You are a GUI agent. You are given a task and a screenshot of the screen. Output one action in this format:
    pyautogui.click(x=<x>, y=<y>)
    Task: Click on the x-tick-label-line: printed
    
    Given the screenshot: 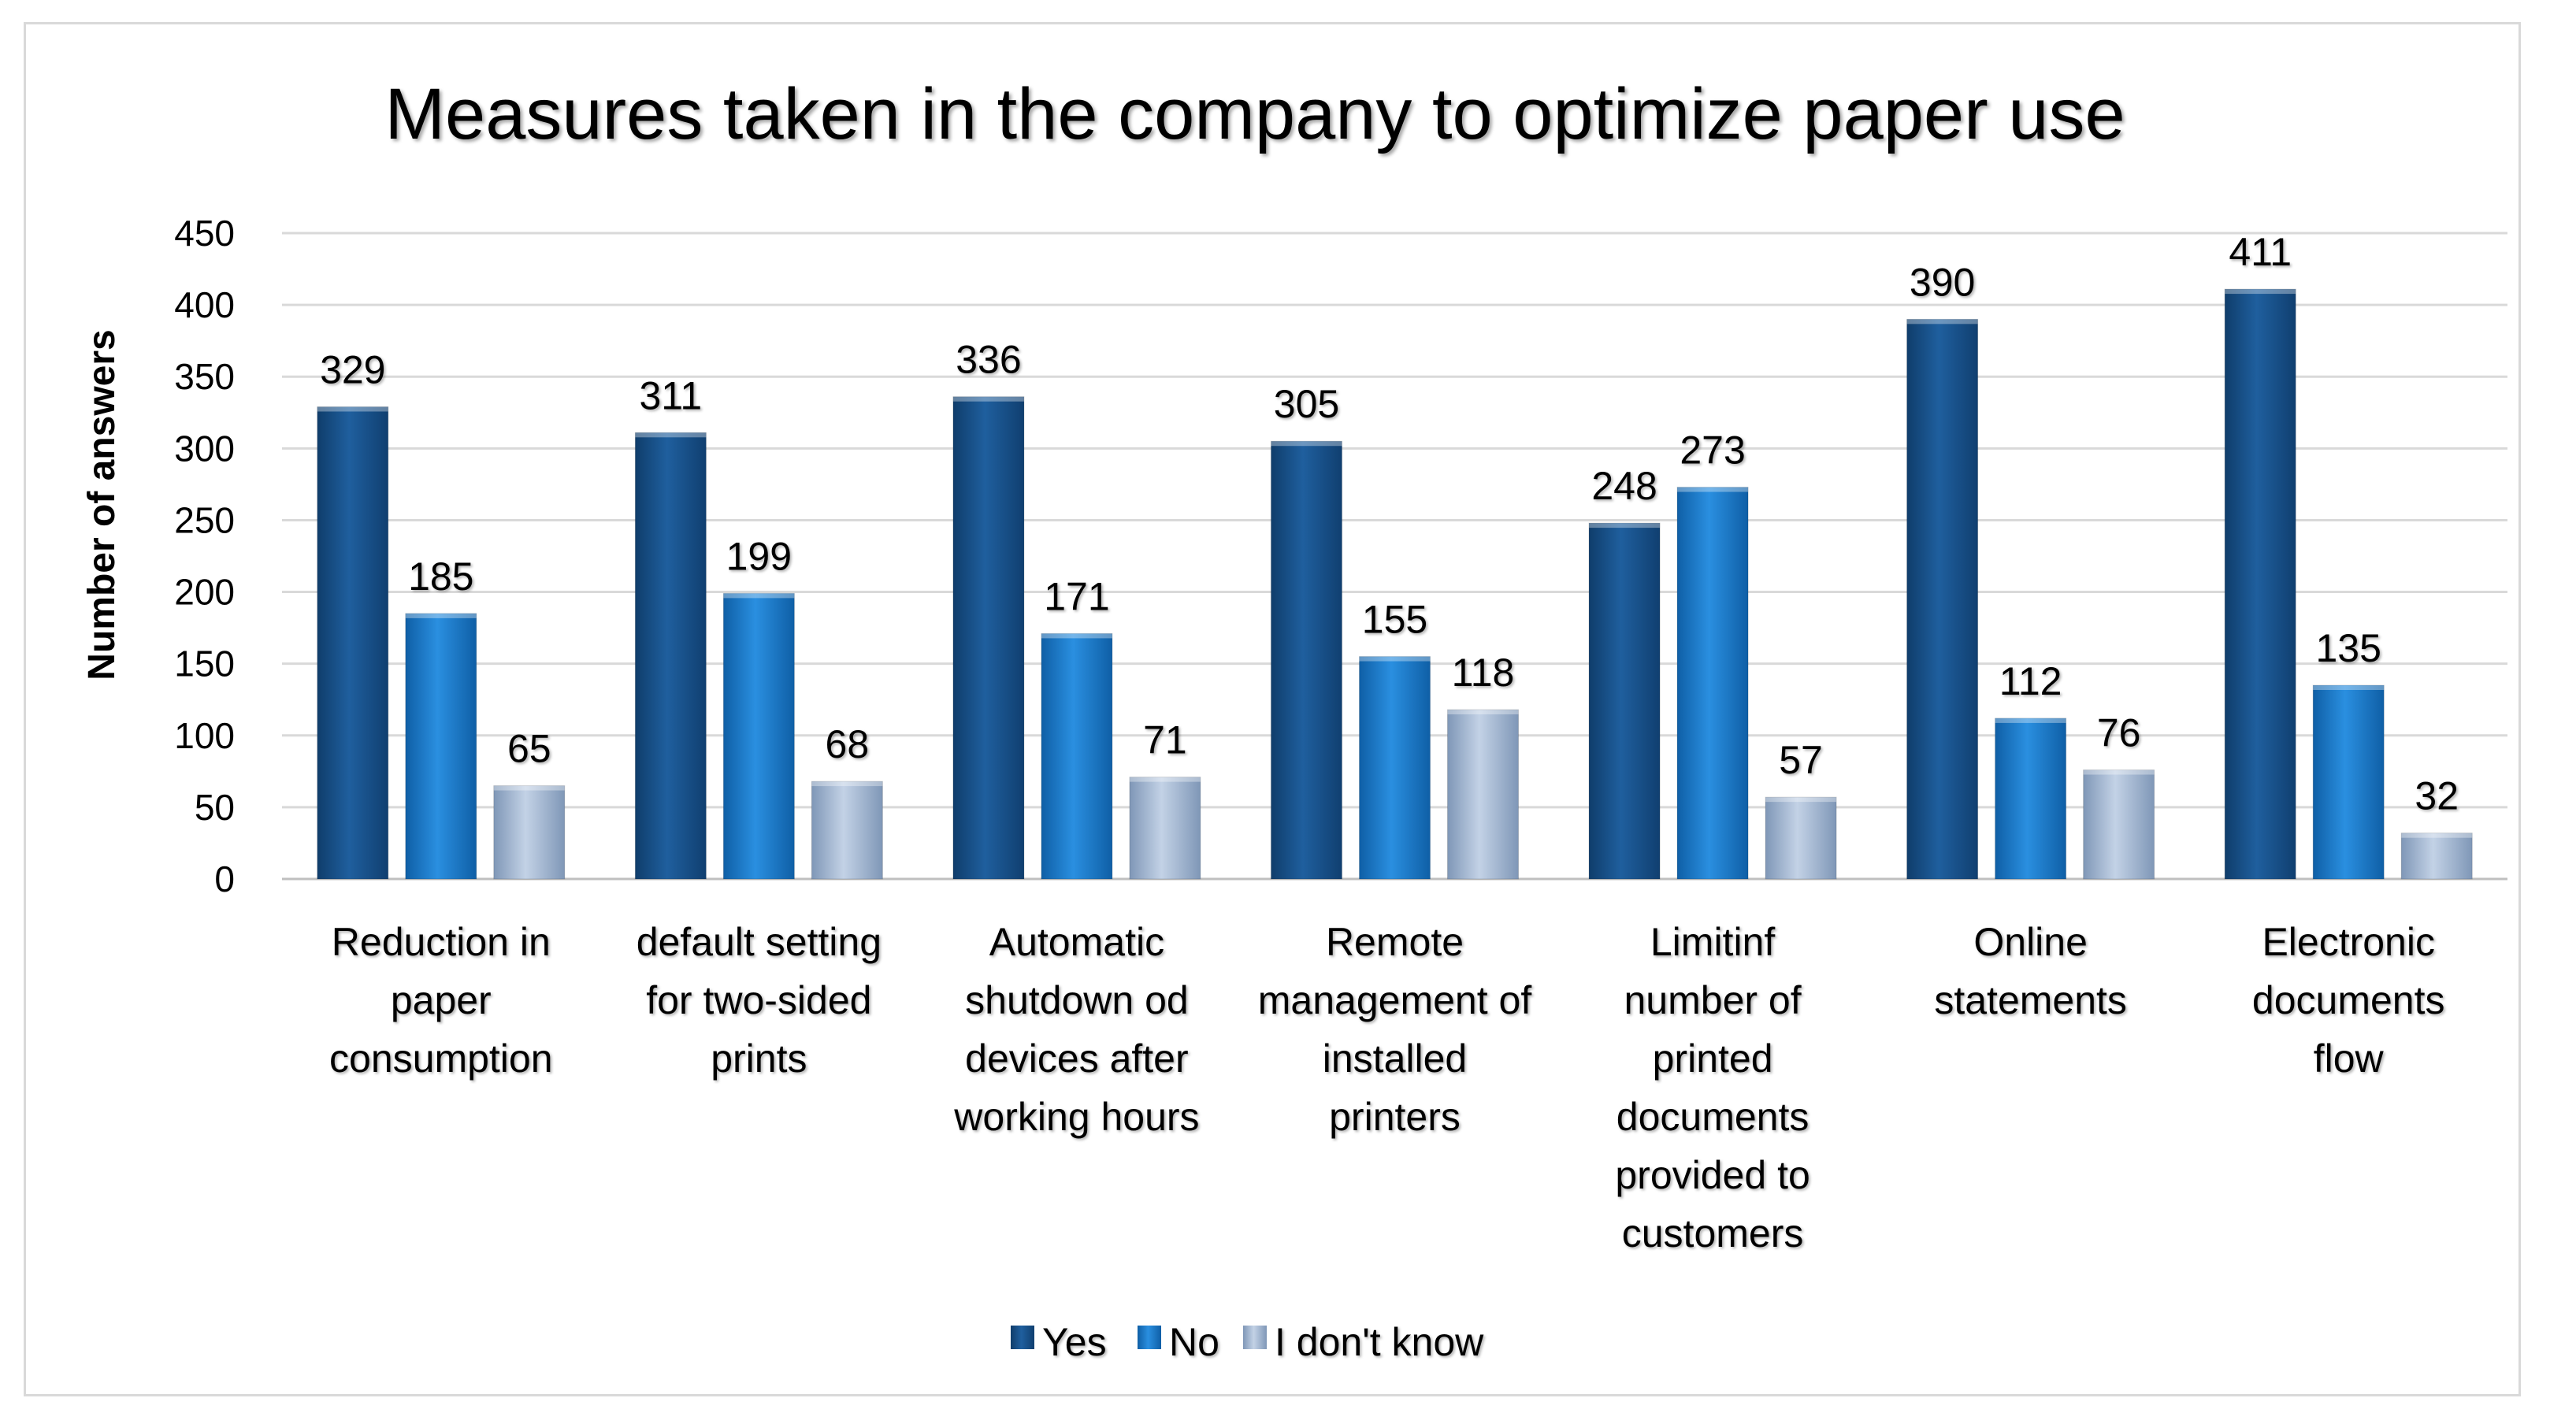 What is the action you would take?
    pyautogui.click(x=1713, y=1058)
    